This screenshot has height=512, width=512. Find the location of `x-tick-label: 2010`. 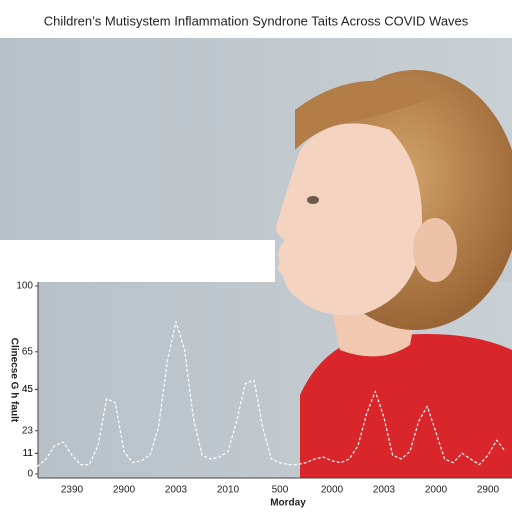

x-tick-label: 2010 is located at coordinates (228, 490).